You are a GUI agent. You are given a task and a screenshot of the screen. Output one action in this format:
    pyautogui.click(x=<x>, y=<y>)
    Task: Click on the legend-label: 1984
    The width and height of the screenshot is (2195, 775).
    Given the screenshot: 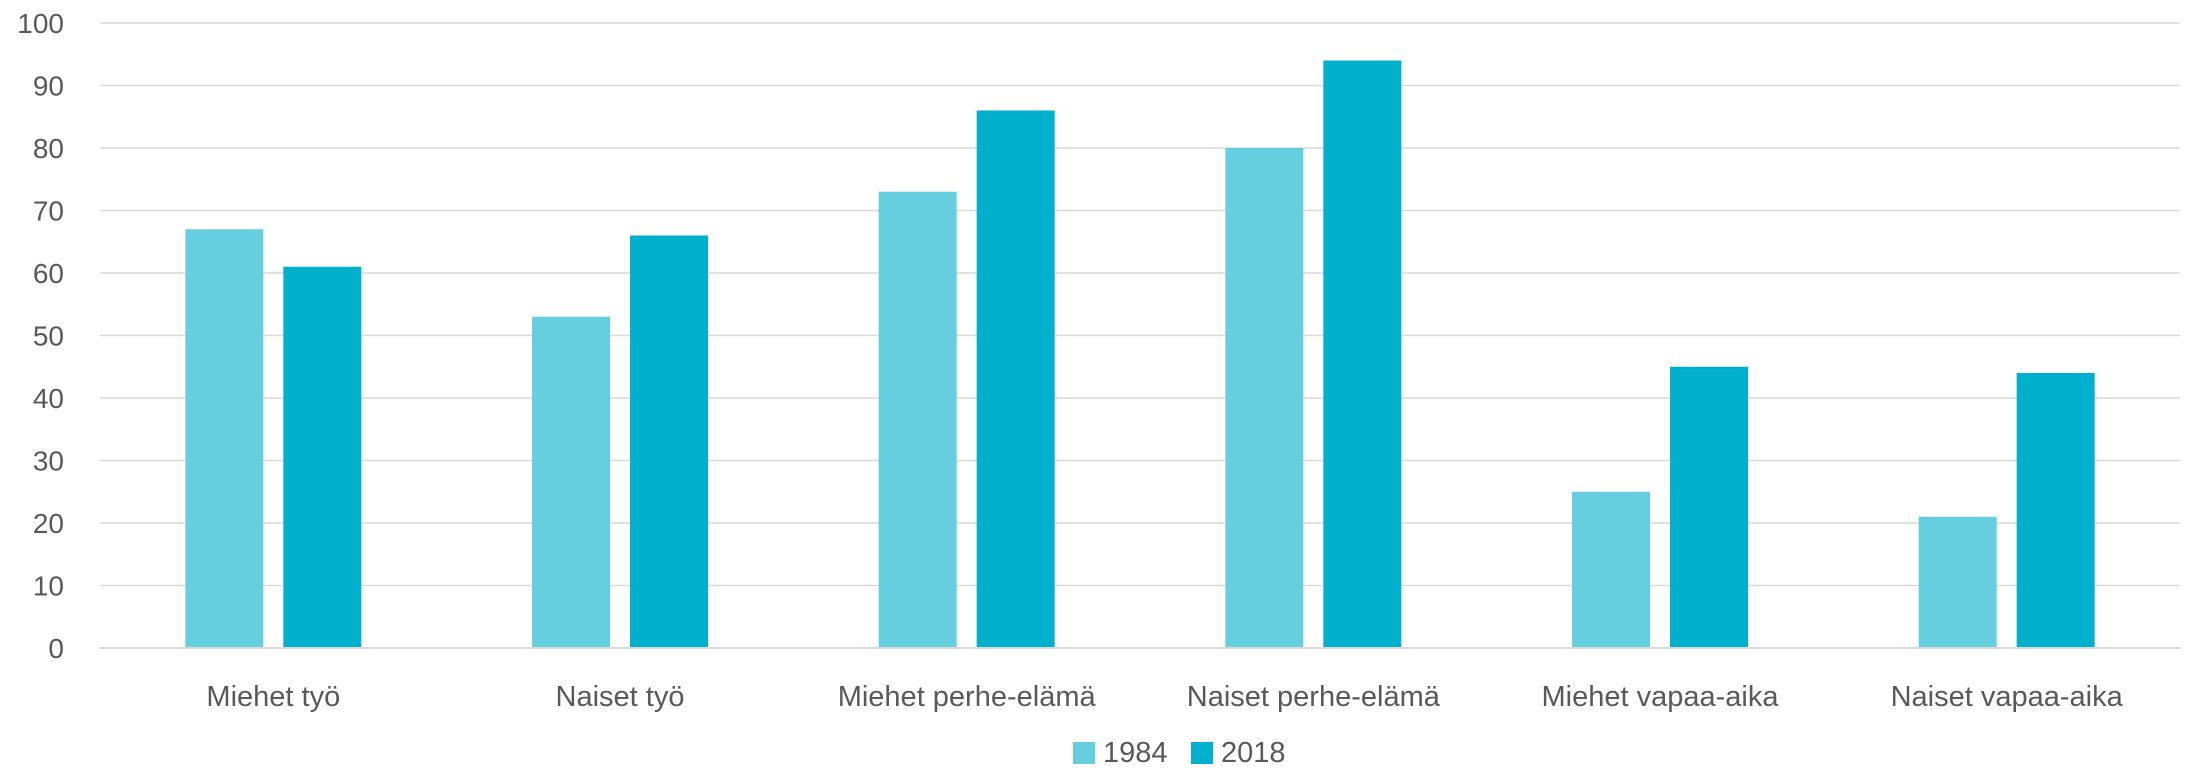 What is the action you would take?
    pyautogui.click(x=1135, y=753)
    